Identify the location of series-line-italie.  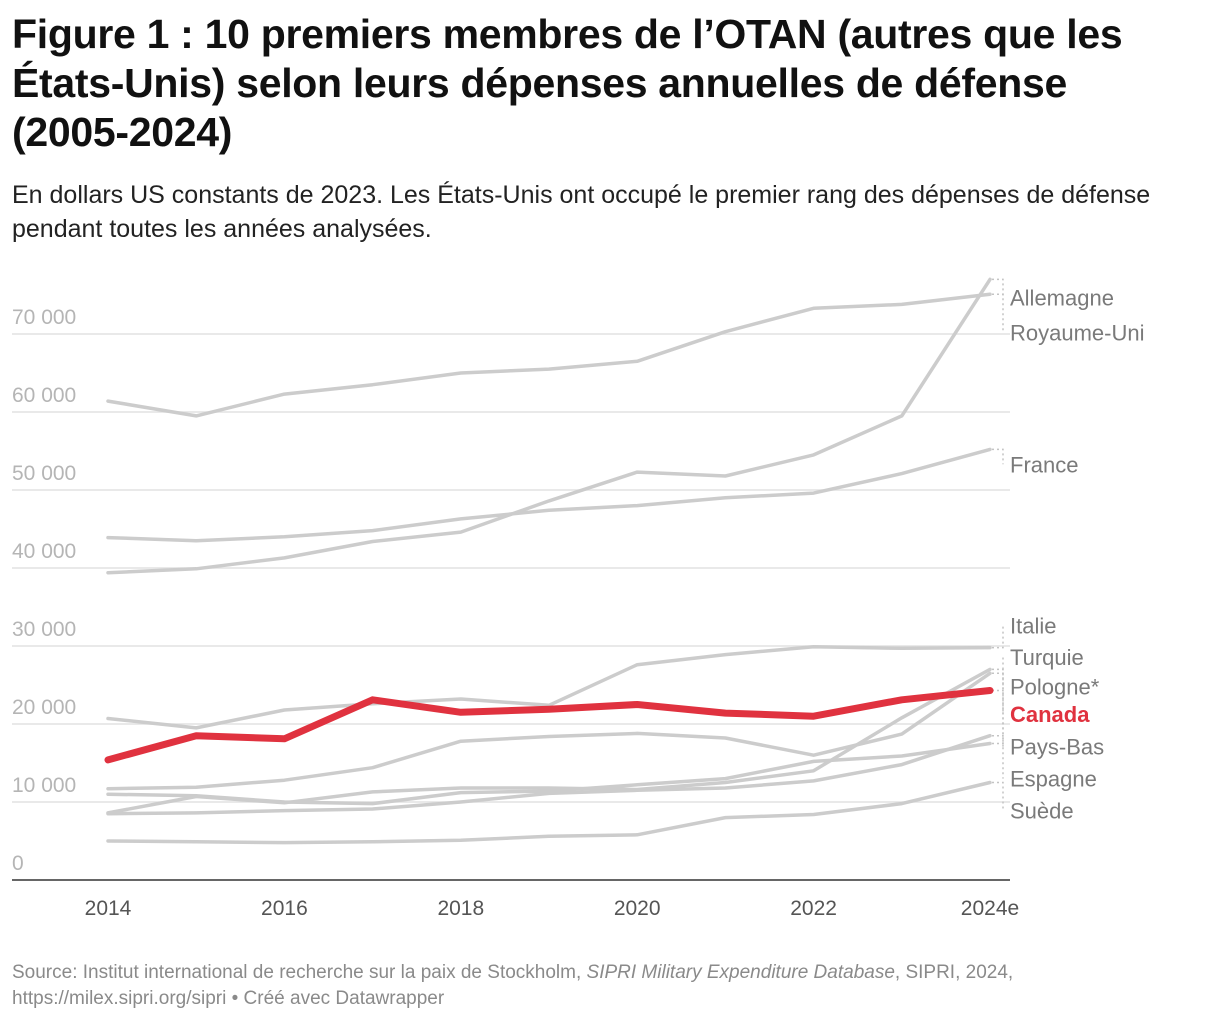
(549, 687).